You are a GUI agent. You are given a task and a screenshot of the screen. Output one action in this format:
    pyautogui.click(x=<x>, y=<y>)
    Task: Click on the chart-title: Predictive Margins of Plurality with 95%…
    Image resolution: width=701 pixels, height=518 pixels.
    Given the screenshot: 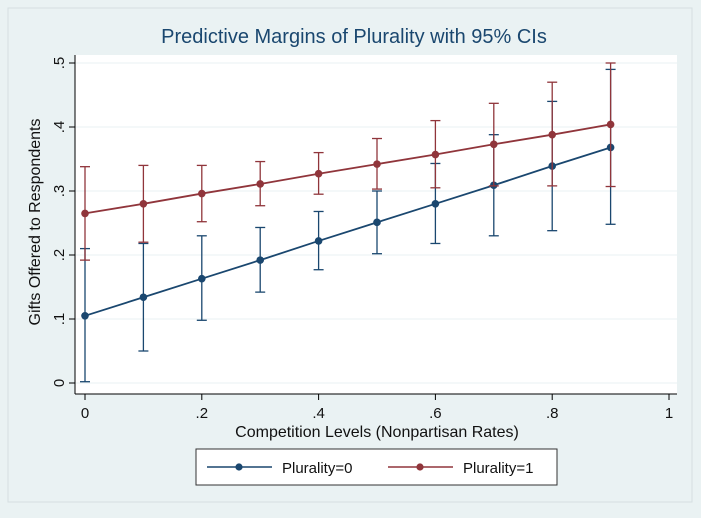 What is the action you would take?
    pyautogui.click(x=354, y=37)
    